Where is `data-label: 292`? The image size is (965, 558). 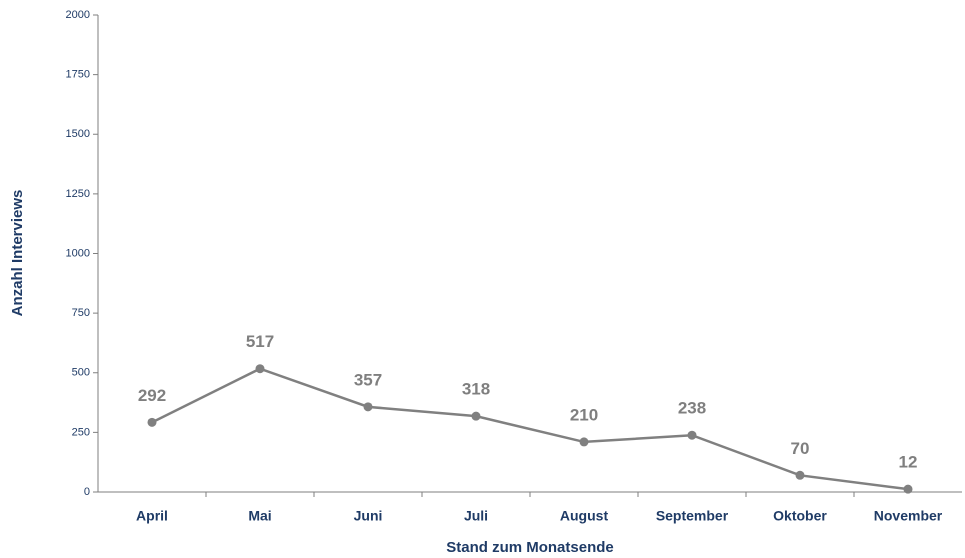 data-label: 292 is located at coordinates (152, 395).